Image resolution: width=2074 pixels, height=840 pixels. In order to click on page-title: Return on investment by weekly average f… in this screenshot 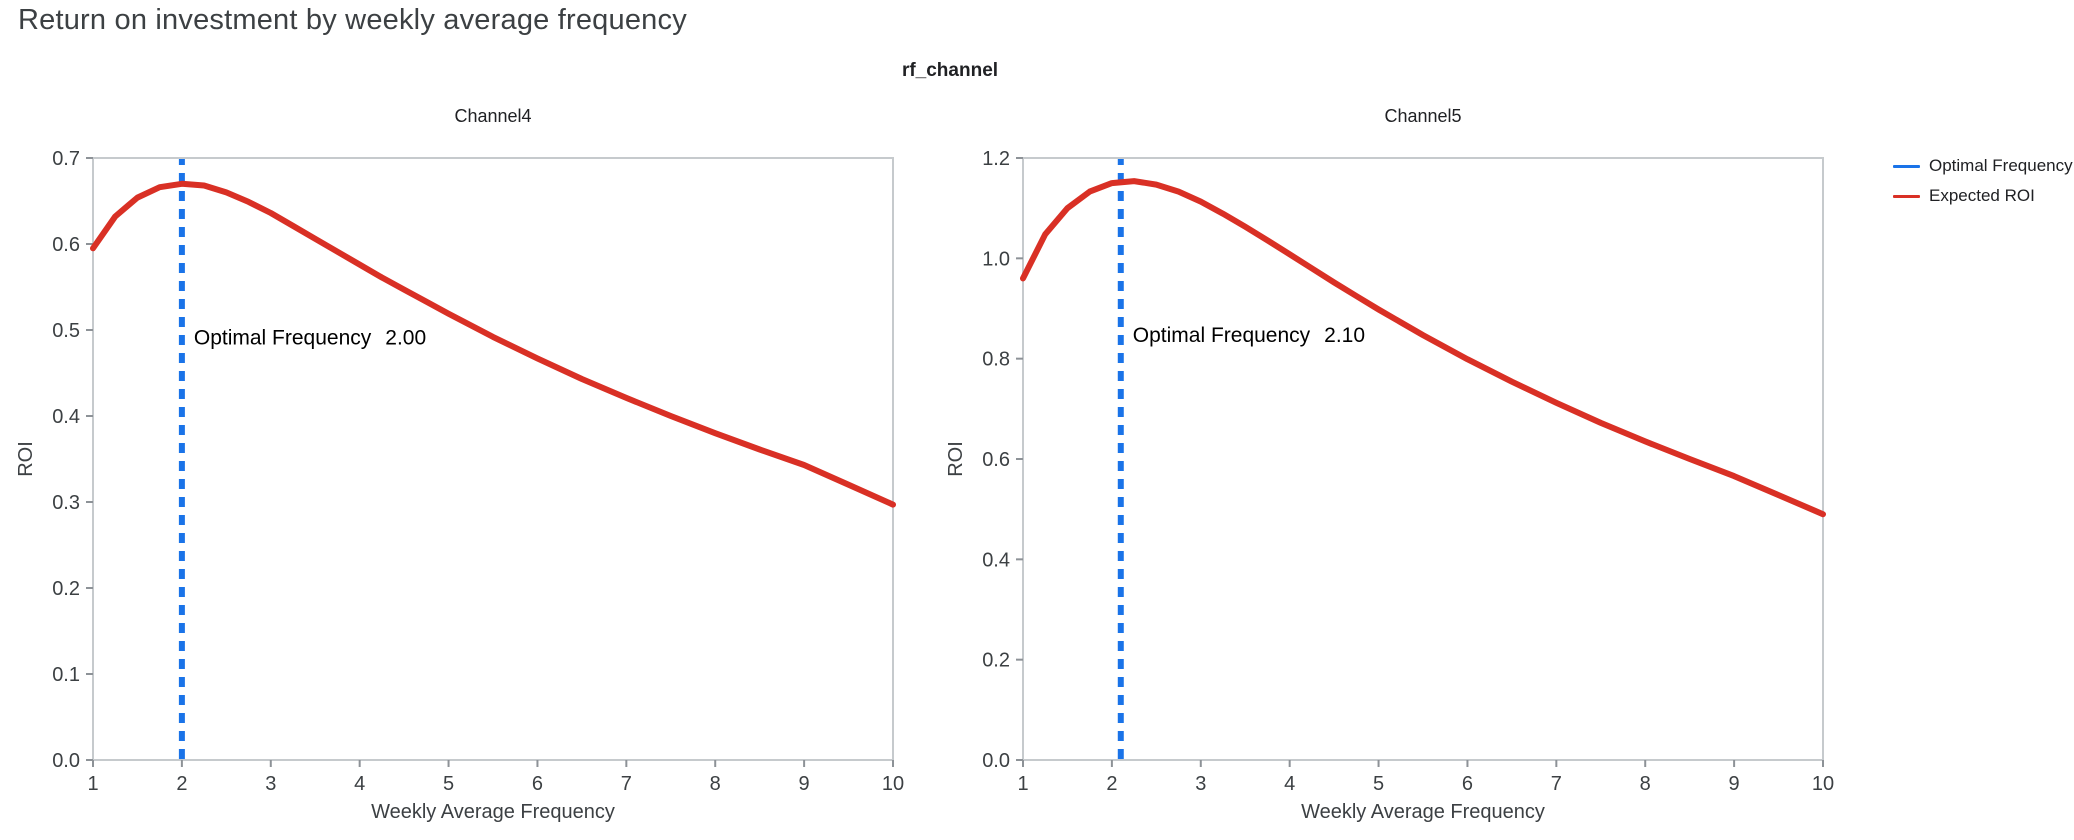, I will do `click(352, 20)`.